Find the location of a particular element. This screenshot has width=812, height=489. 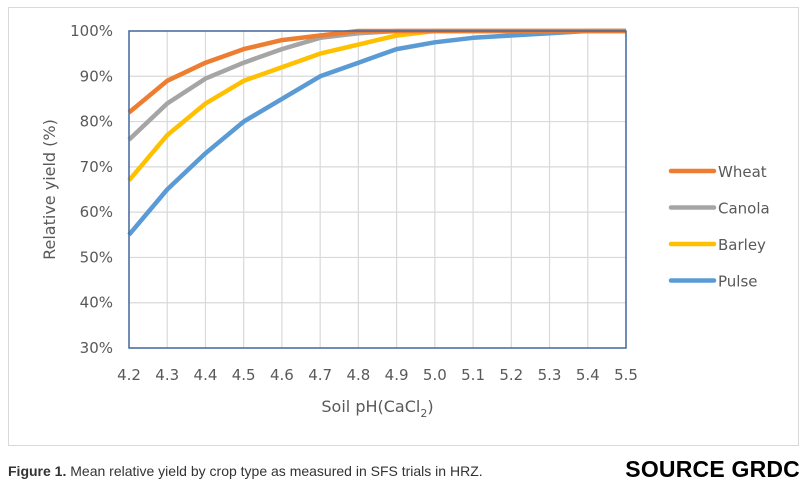

x-tick-label: 4.8 is located at coordinates (358, 375).